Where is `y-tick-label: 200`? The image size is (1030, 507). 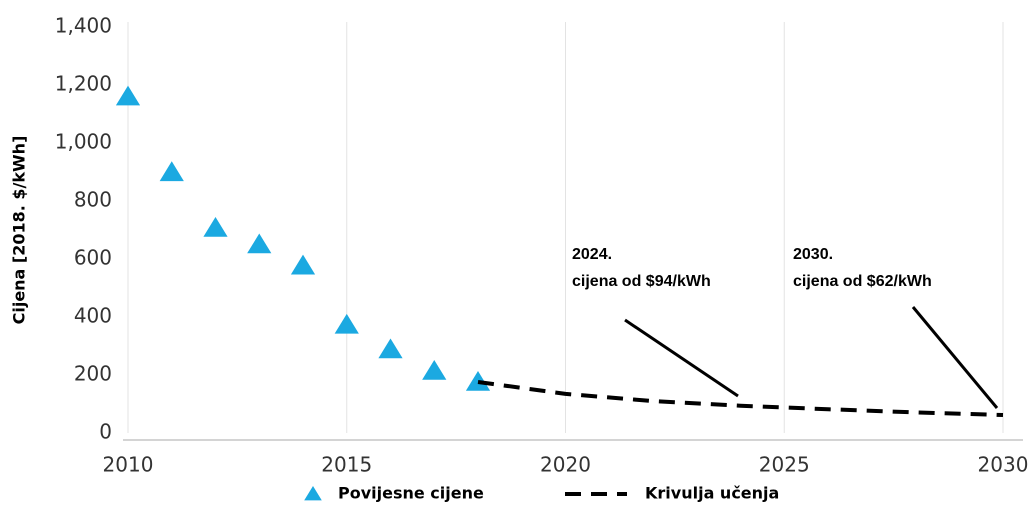
y-tick-label: 200 is located at coordinates (93, 374).